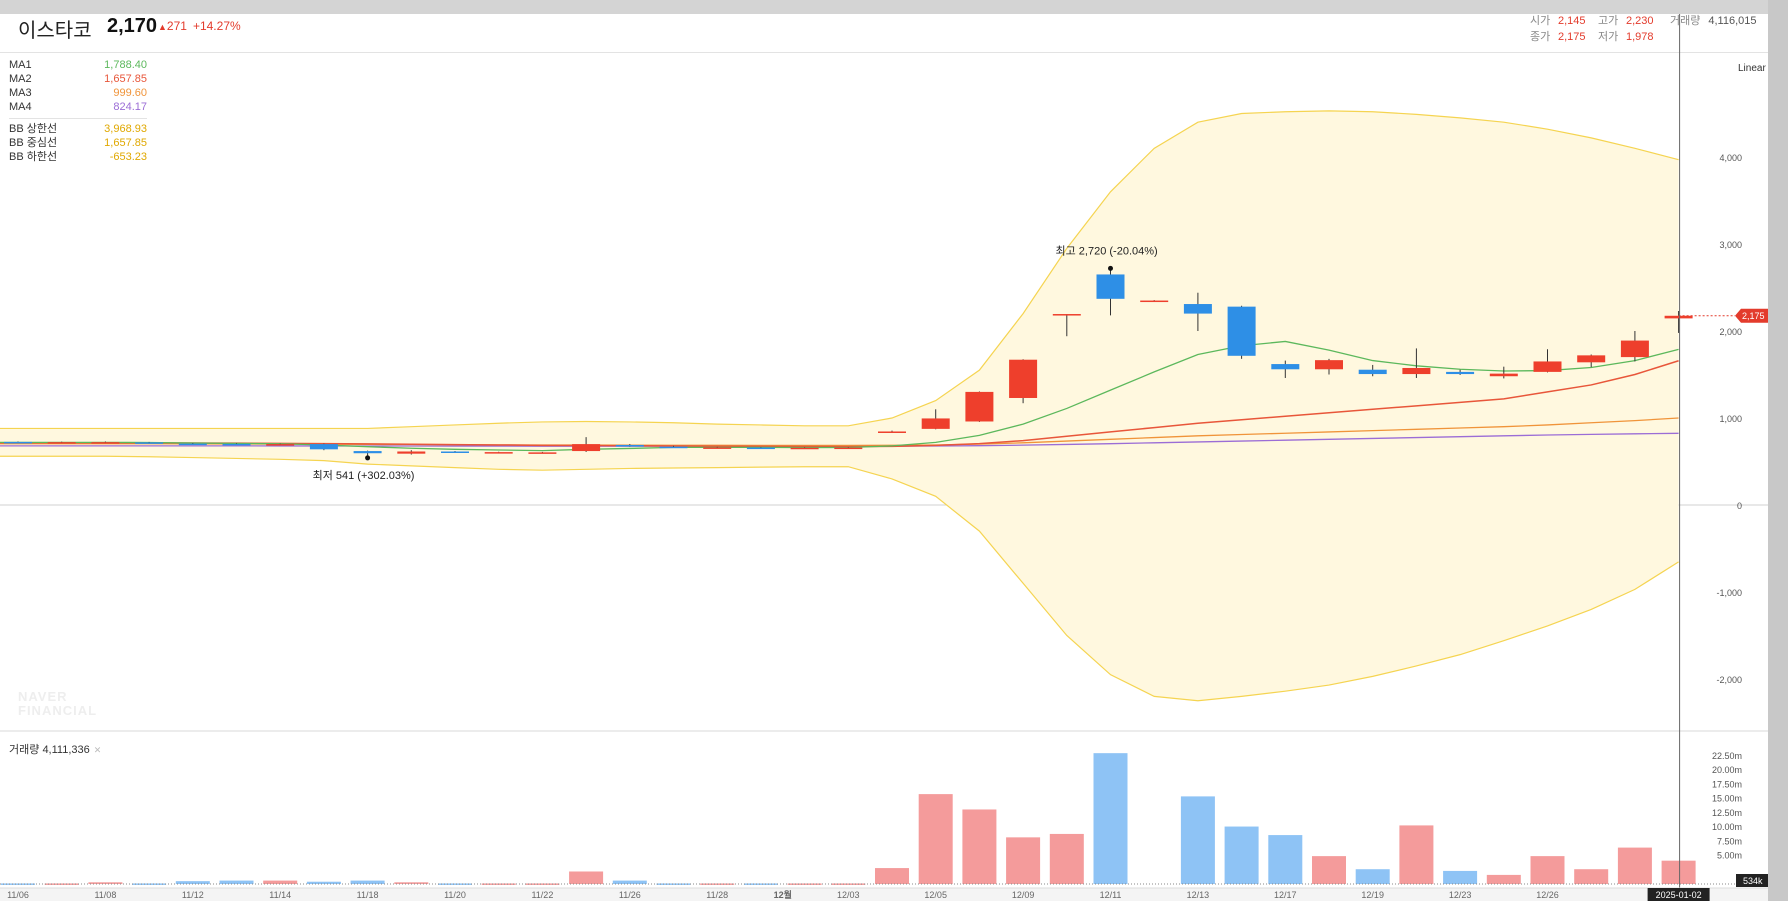 The width and height of the screenshot is (1788, 901). Describe the element at coordinates (162, 27) in the screenshot. I see `up-triangle-icon: ▲` at that location.